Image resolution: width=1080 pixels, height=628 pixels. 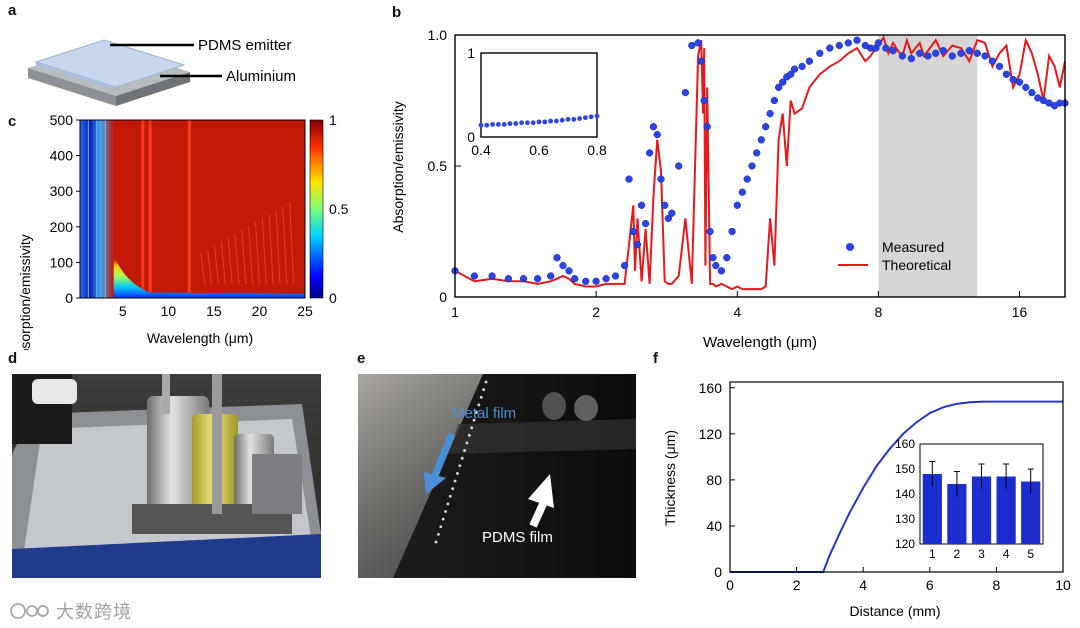 I want to click on heatmap-y-tick-label: 200, so click(x=62, y=227).